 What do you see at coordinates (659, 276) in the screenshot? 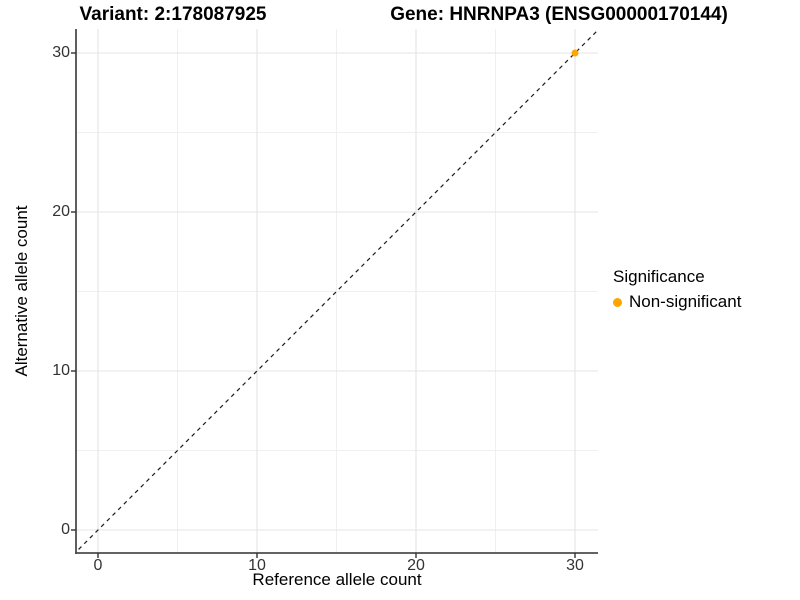
I see `legend-title: Significance` at bounding box center [659, 276].